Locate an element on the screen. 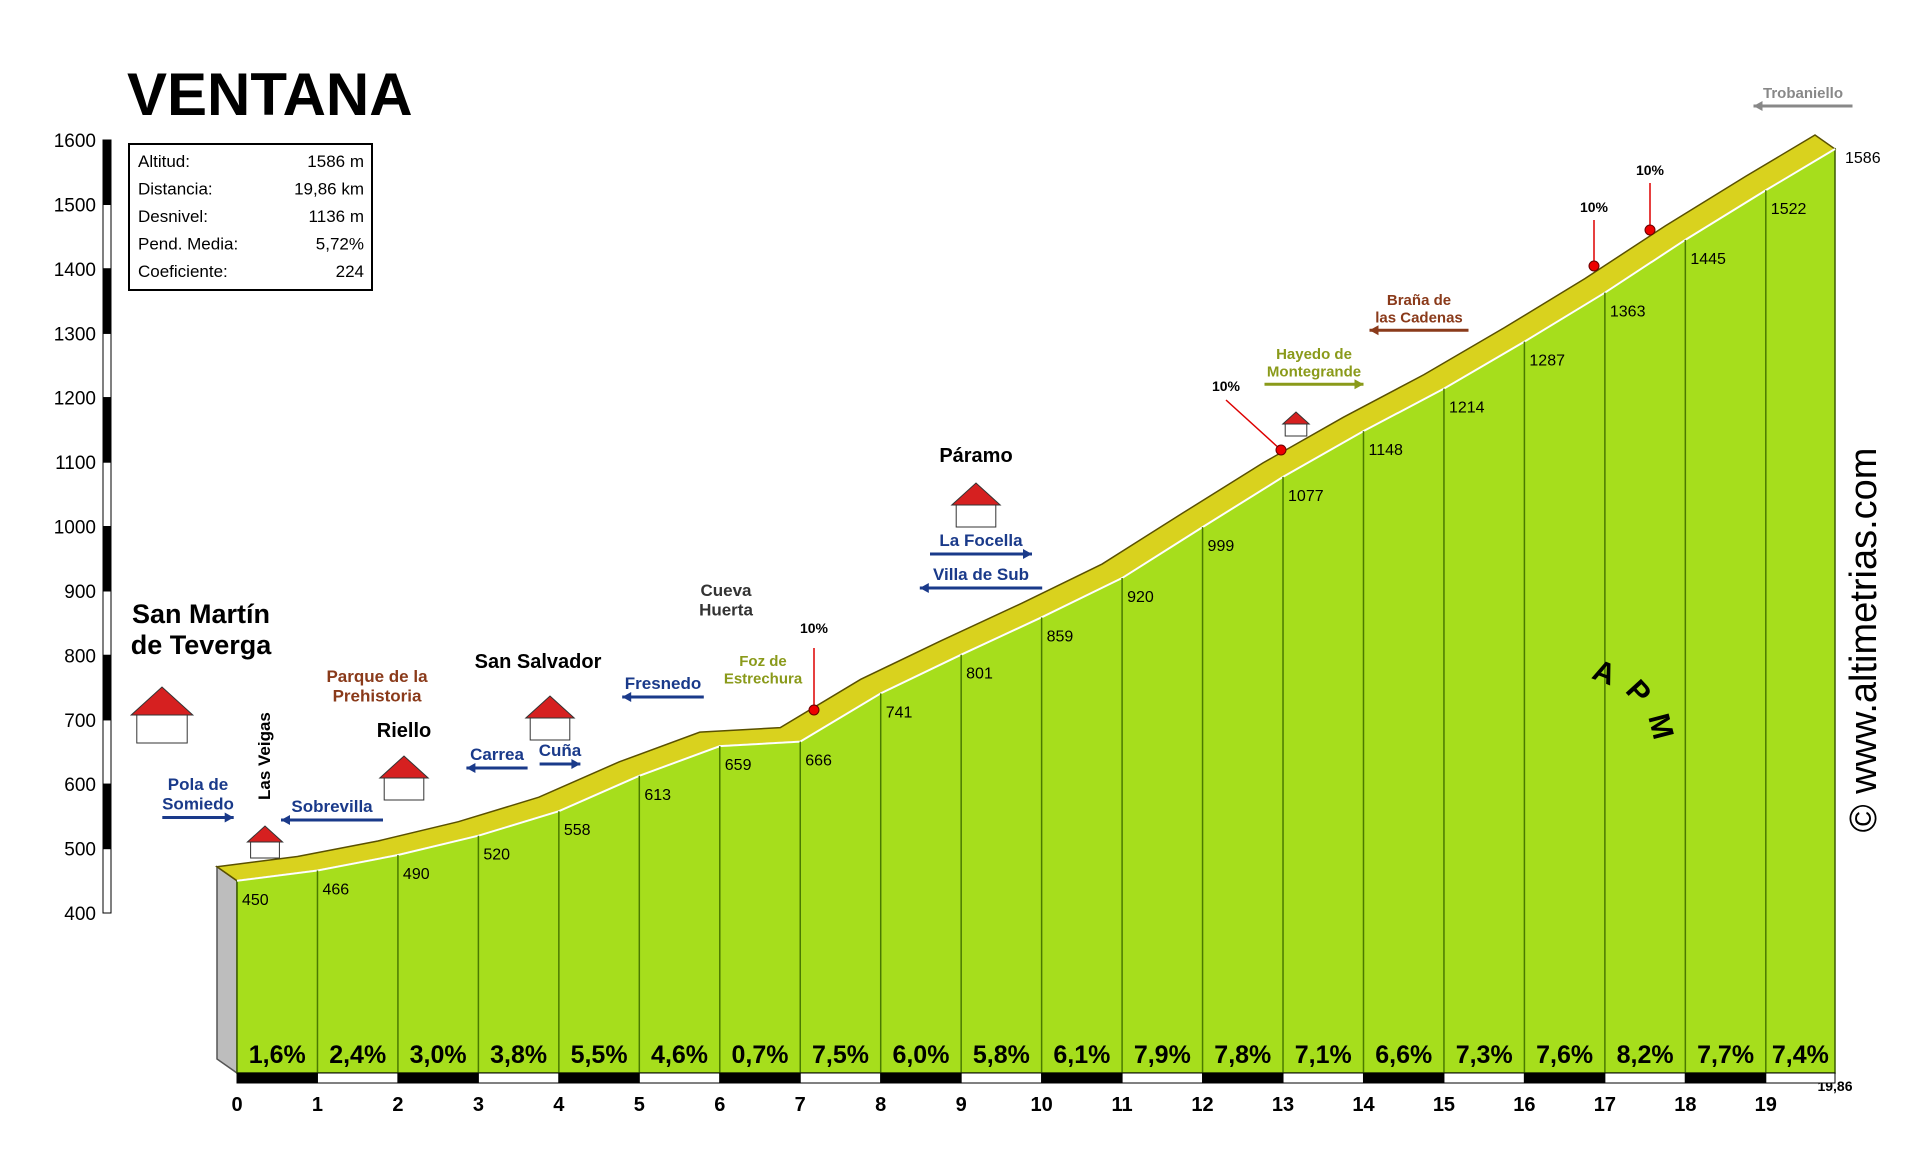  gradient-label: 3,8% is located at coordinates (518, 1055).